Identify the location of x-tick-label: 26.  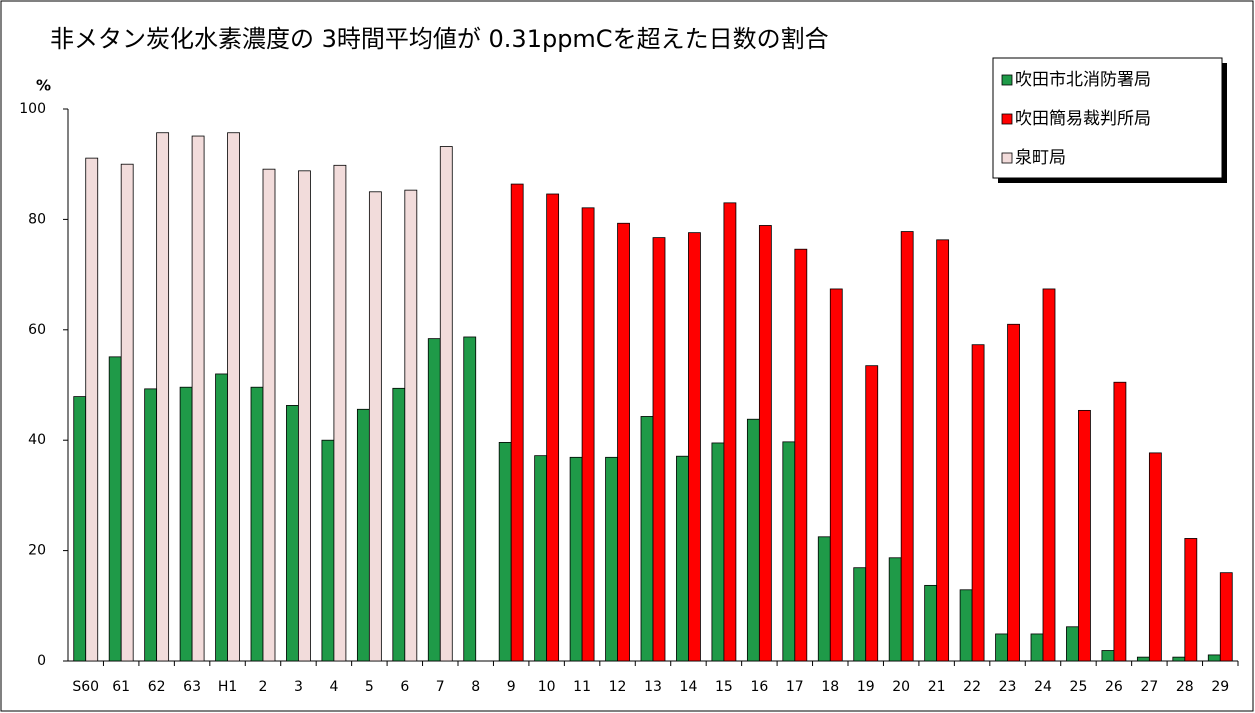
(1114, 687).